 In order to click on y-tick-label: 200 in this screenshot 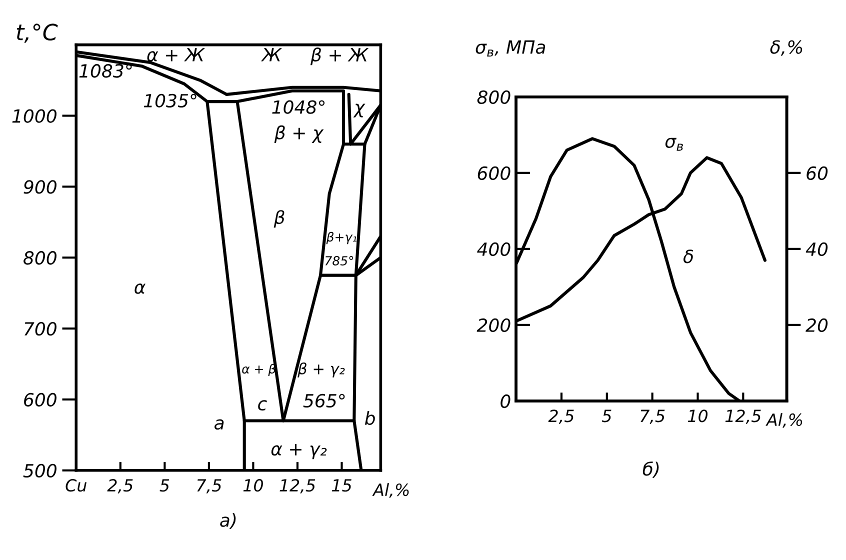, I will do `click(493, 325)`.